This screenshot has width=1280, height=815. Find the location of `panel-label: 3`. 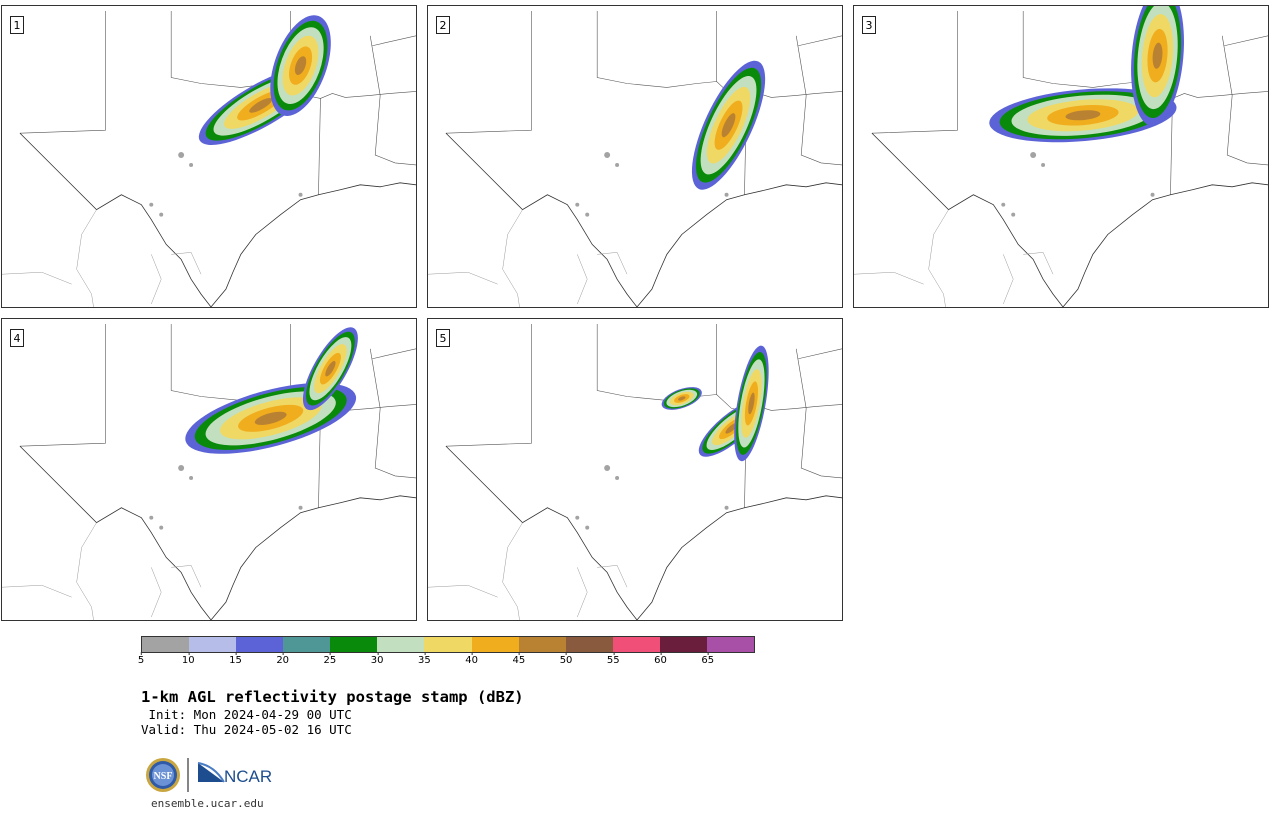

panel-label: 3 is located at coordinates (869, 25).